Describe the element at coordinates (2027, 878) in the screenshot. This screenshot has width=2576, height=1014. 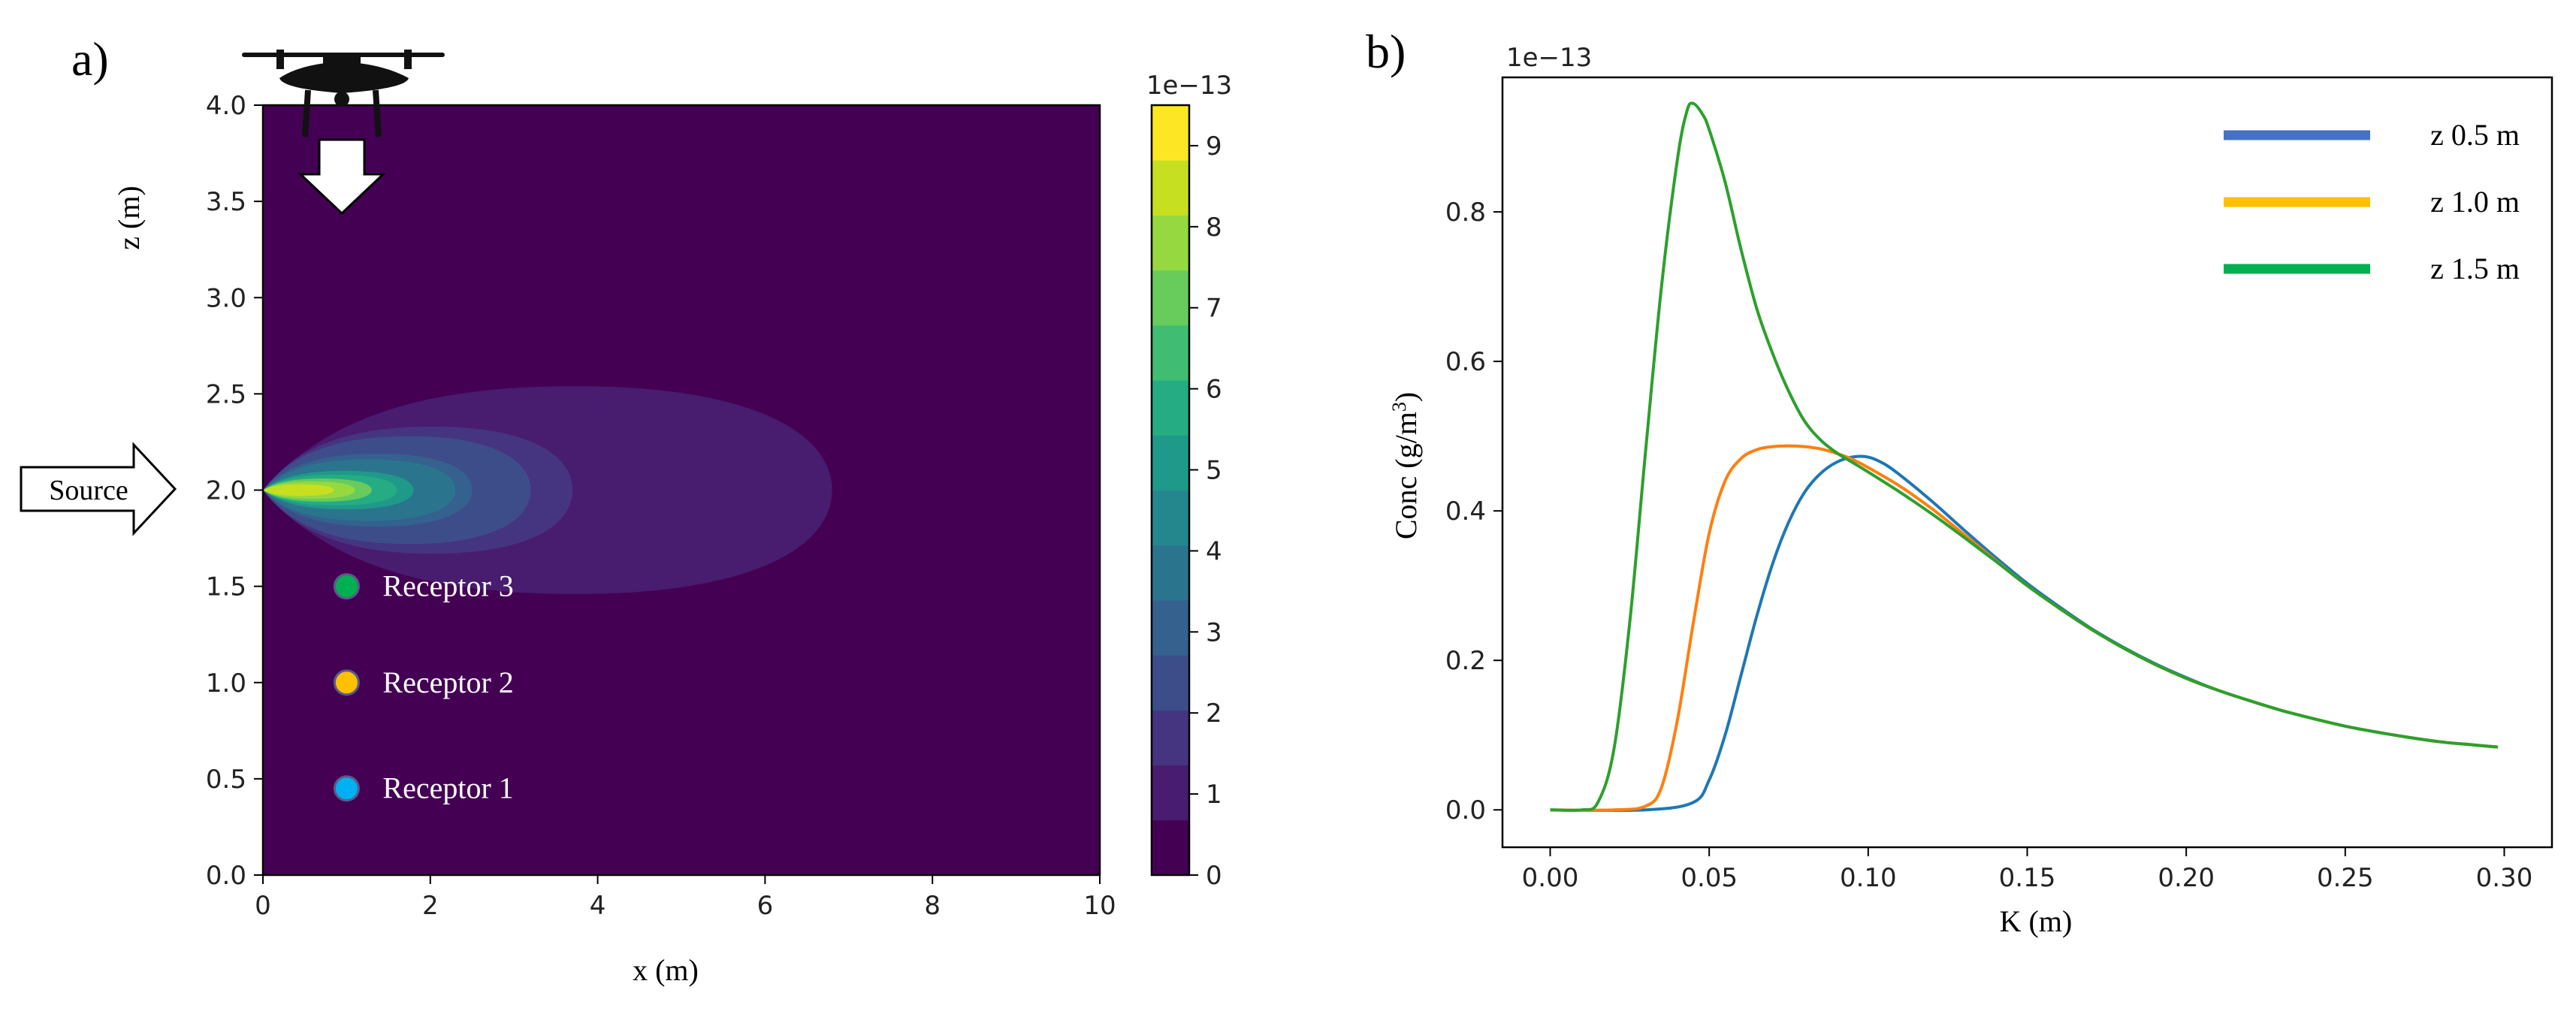
I see `line-x-tick-label: 0.15` at that location.